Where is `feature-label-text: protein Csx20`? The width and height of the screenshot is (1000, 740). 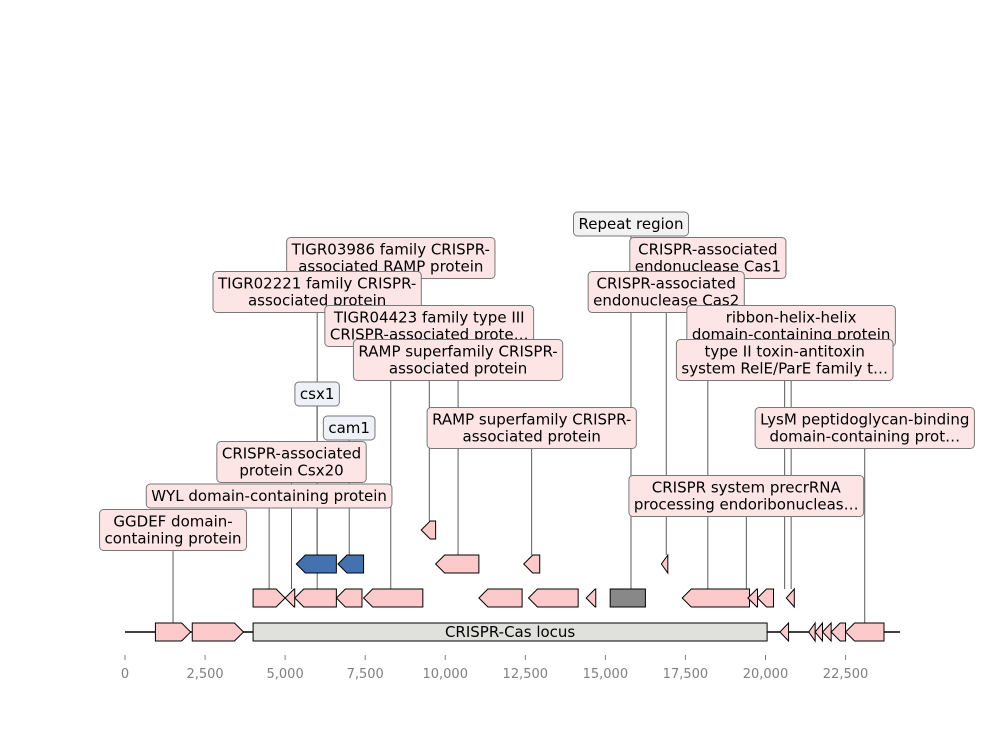
feature-label-text: protein Csx20 is located at coordinates (291, 471).